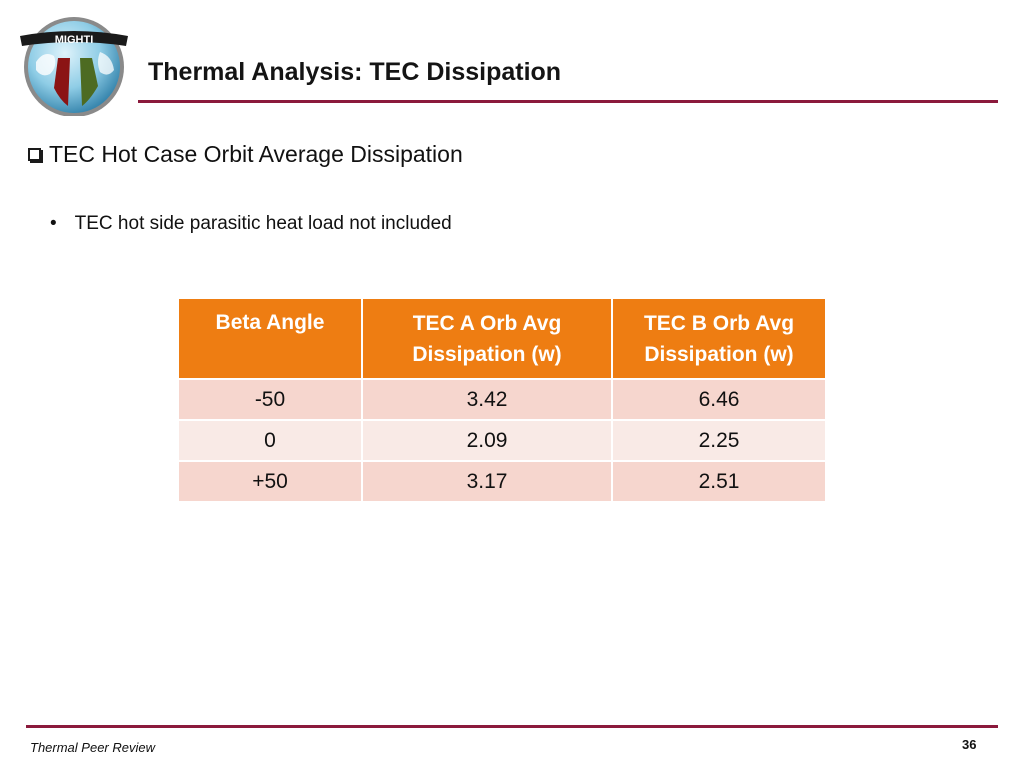 The width and height of the screenshot is (1024, 768). I want to click on table-row: -50 3.42 6.46, so click(502, 399).